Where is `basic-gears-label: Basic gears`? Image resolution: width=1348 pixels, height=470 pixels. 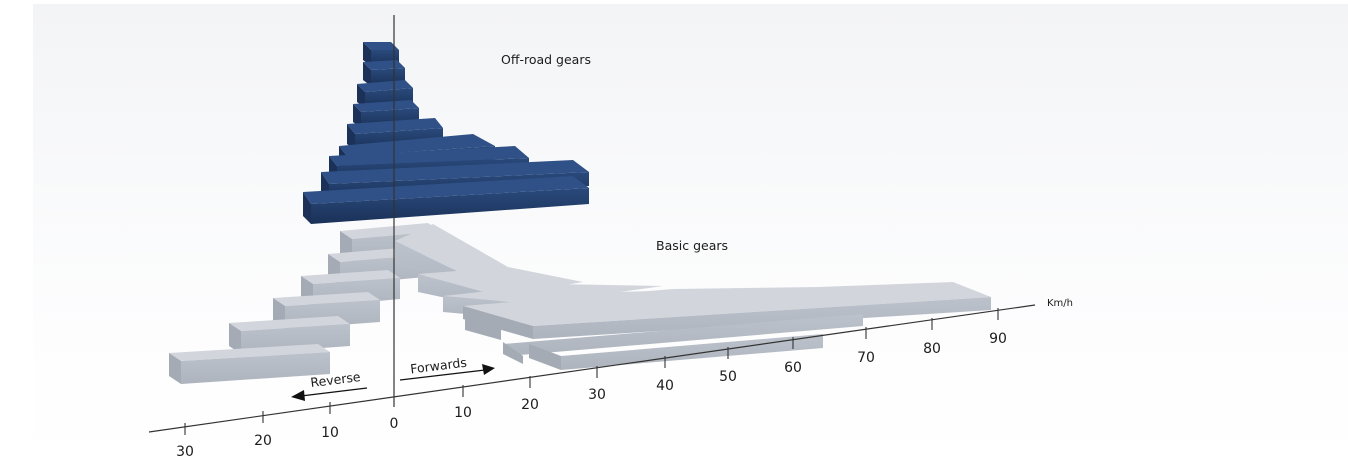
basic-gears-label: Basic gears is located at coordinates (692, 245).